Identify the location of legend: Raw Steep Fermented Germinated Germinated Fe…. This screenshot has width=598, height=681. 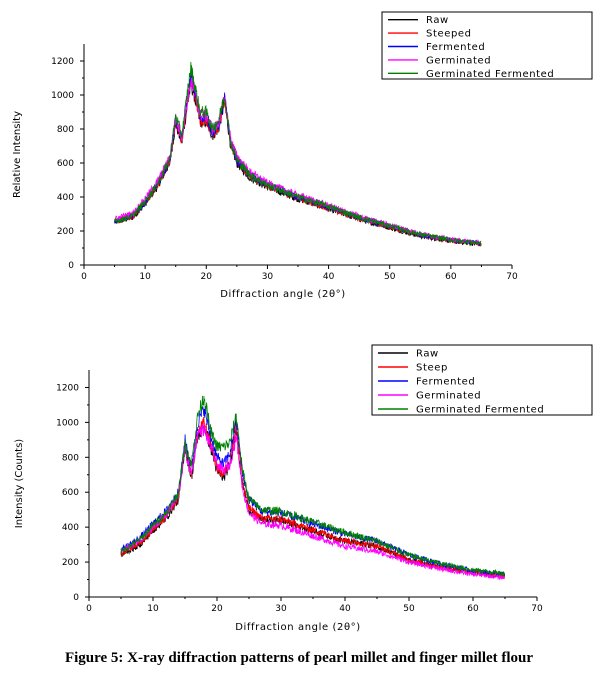
(482, 380).